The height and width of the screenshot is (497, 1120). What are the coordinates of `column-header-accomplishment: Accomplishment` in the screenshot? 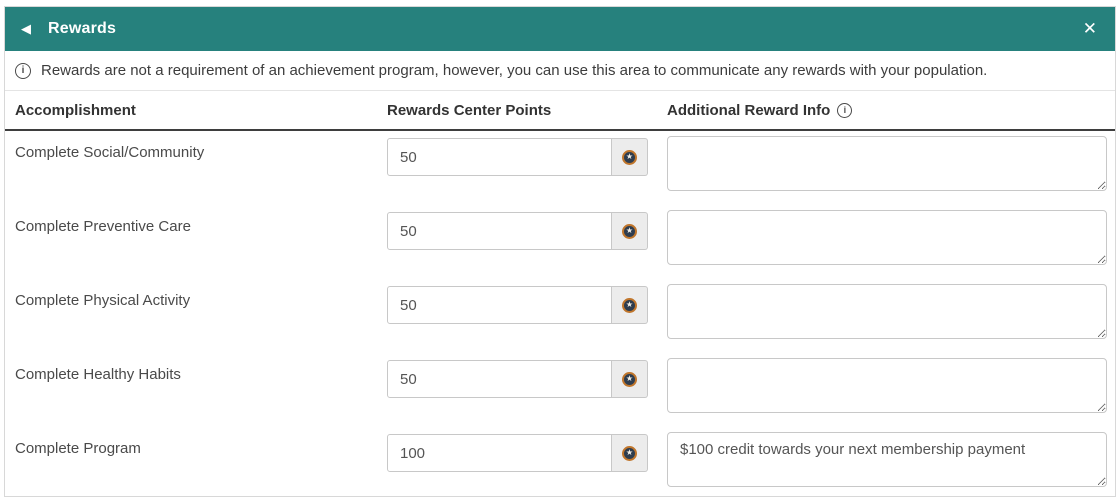 It's located at (75, 110).